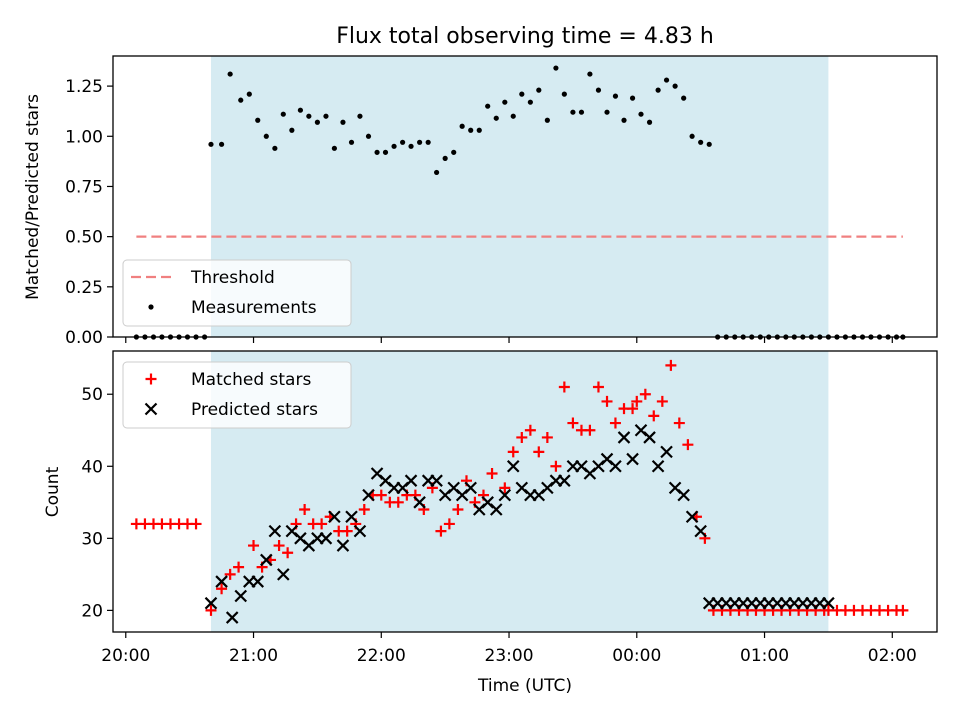 The height and width of the screenshot is (720, 960). I want to click on legend-label: Predicted stars, so click(254, 410).